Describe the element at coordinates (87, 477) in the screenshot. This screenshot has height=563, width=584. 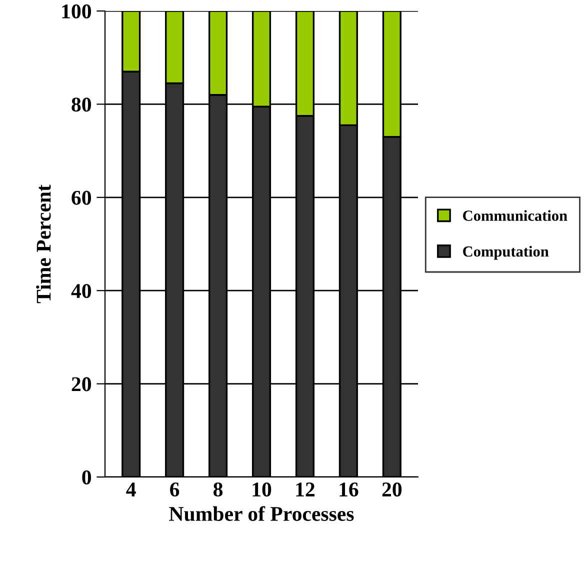
I see `y-tick-label: 0` at that location.